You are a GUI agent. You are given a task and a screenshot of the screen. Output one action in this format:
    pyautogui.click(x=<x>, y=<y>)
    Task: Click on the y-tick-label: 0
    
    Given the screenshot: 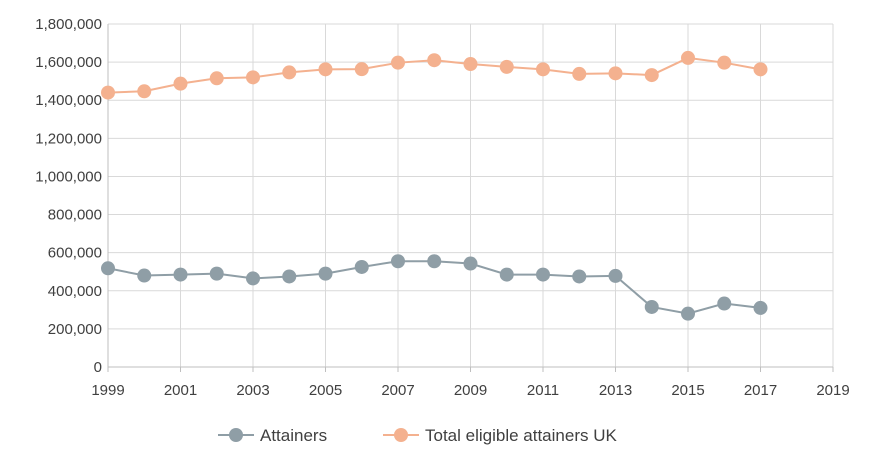 What is the action you would take?
    pyautogui.click(x=98, y=367)
    